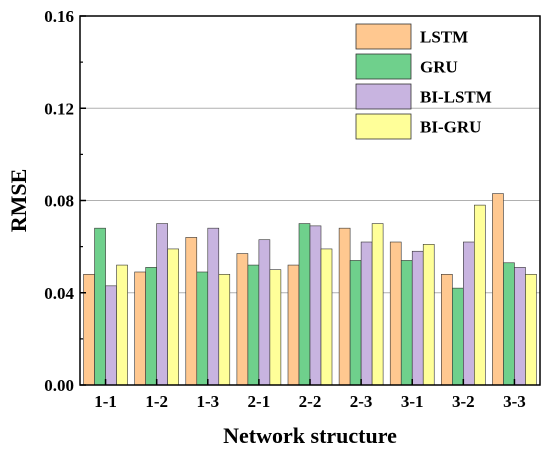 The image size is (550, 455). I want to click on legend-label-gru: GRU, so click(439, 67).